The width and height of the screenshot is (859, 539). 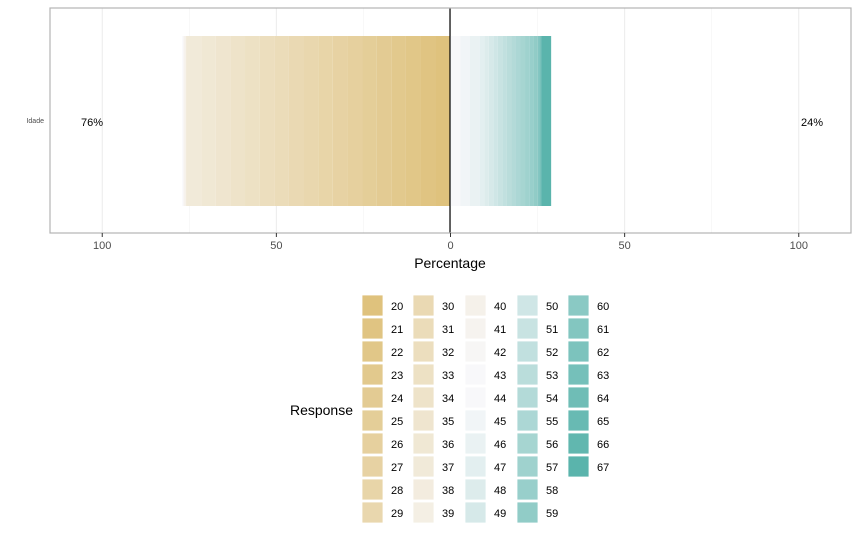 What do you see at coordinates (603, 468) in the screenshot?
I see `legend-label-67: 67` at bounding box center [603, 468].